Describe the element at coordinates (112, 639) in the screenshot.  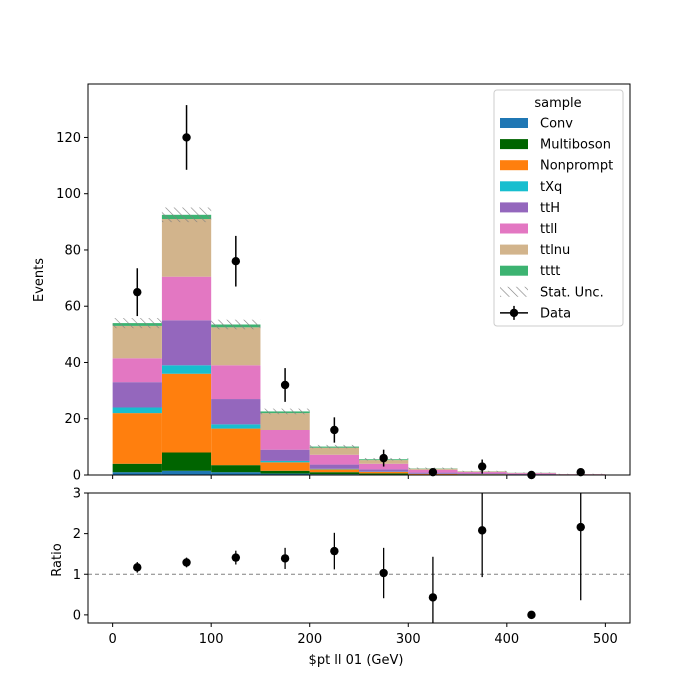
I see `ratio-x-tick-label: 0` at that location.